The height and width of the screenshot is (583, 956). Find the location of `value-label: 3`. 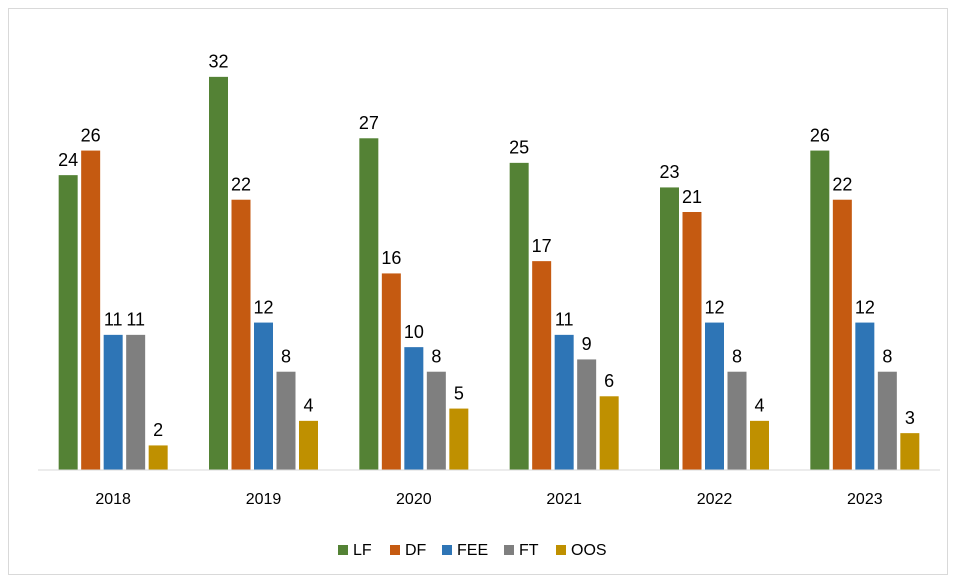

value-label: 3 is located at coordinates (910, 418).